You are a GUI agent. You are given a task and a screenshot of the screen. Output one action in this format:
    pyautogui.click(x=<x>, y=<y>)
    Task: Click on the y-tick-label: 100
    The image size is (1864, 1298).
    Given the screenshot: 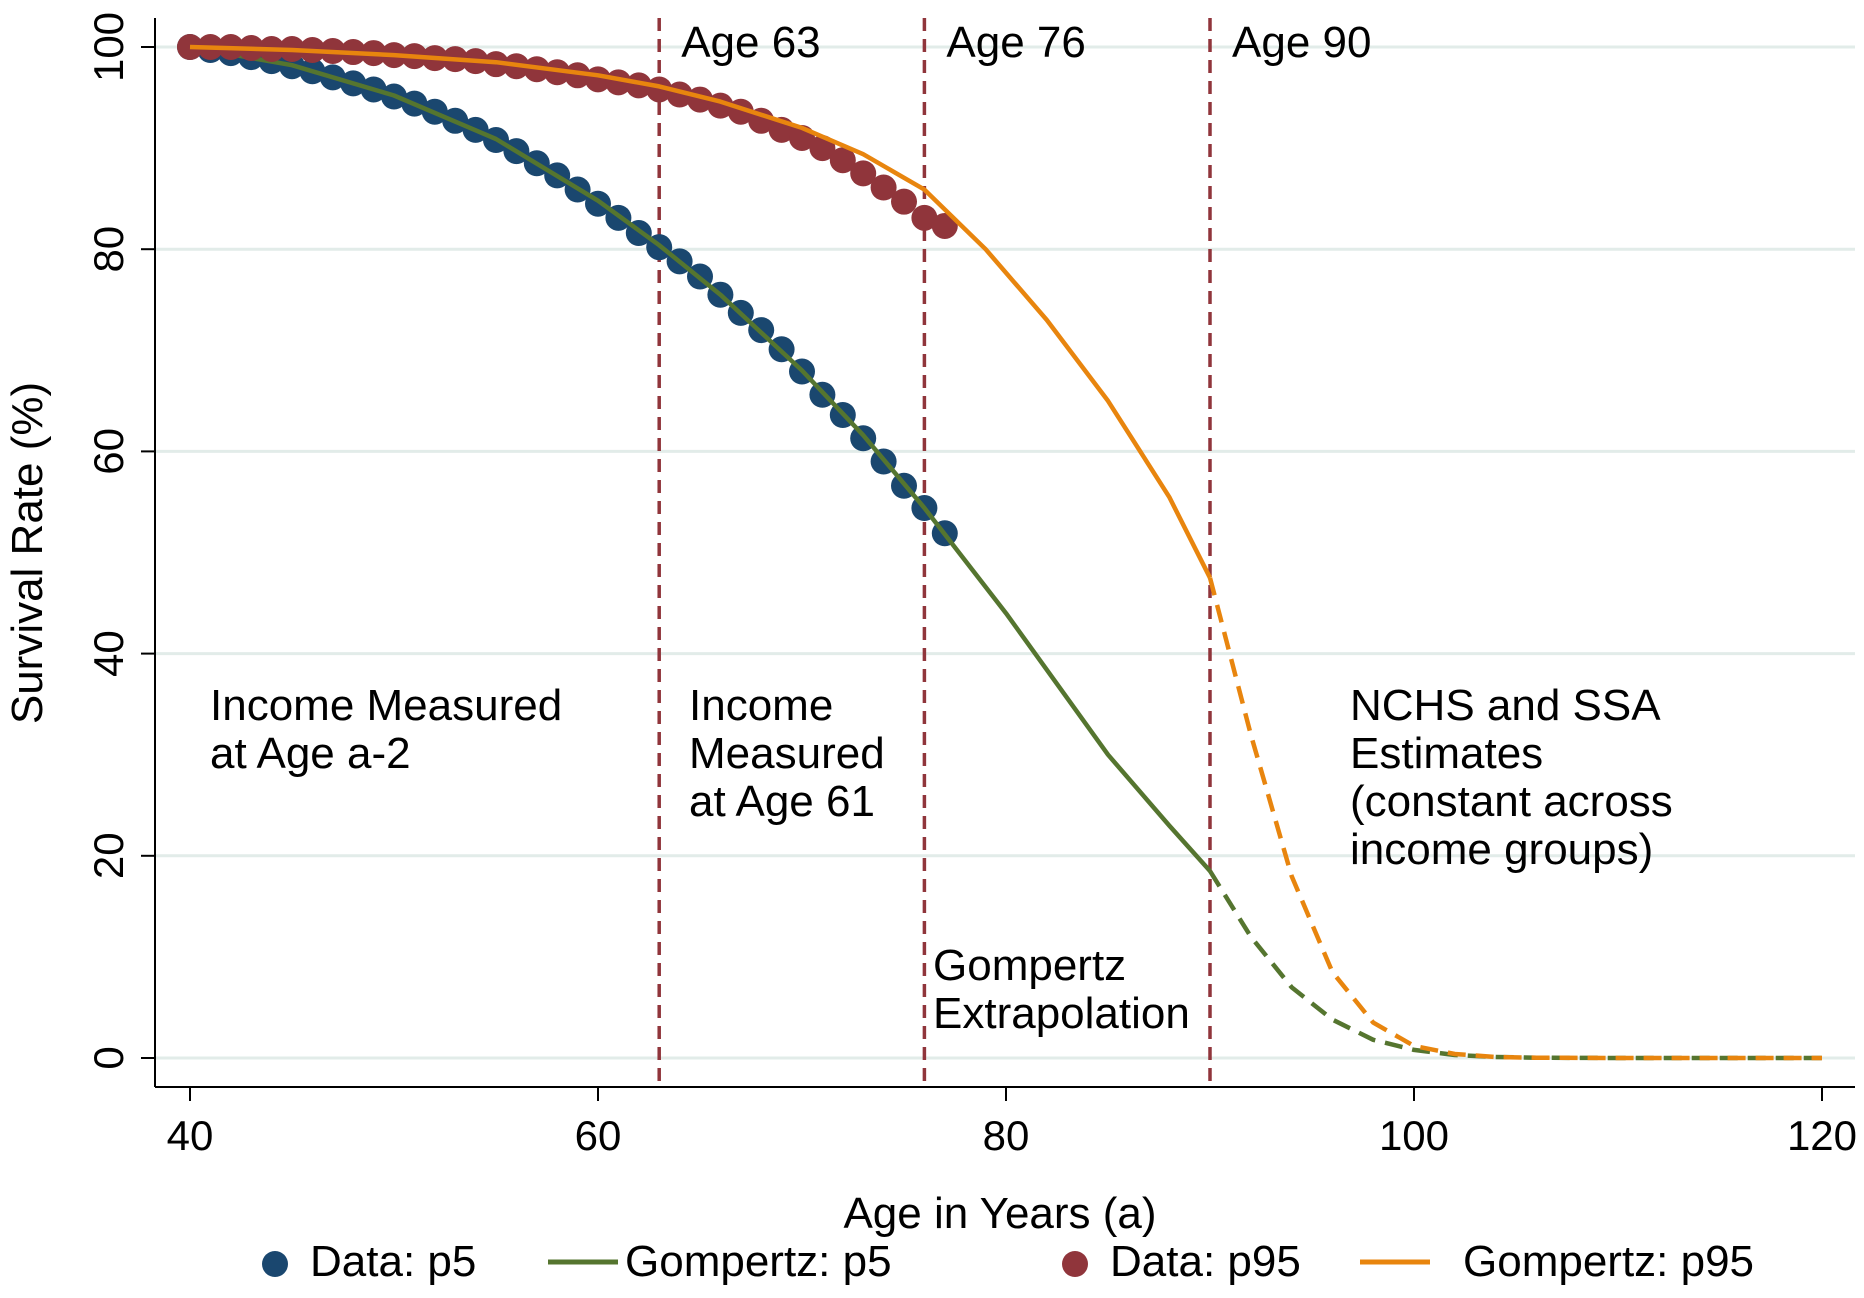 What is the action you would take?
    pyautogui.click(x=108, y=47)
    